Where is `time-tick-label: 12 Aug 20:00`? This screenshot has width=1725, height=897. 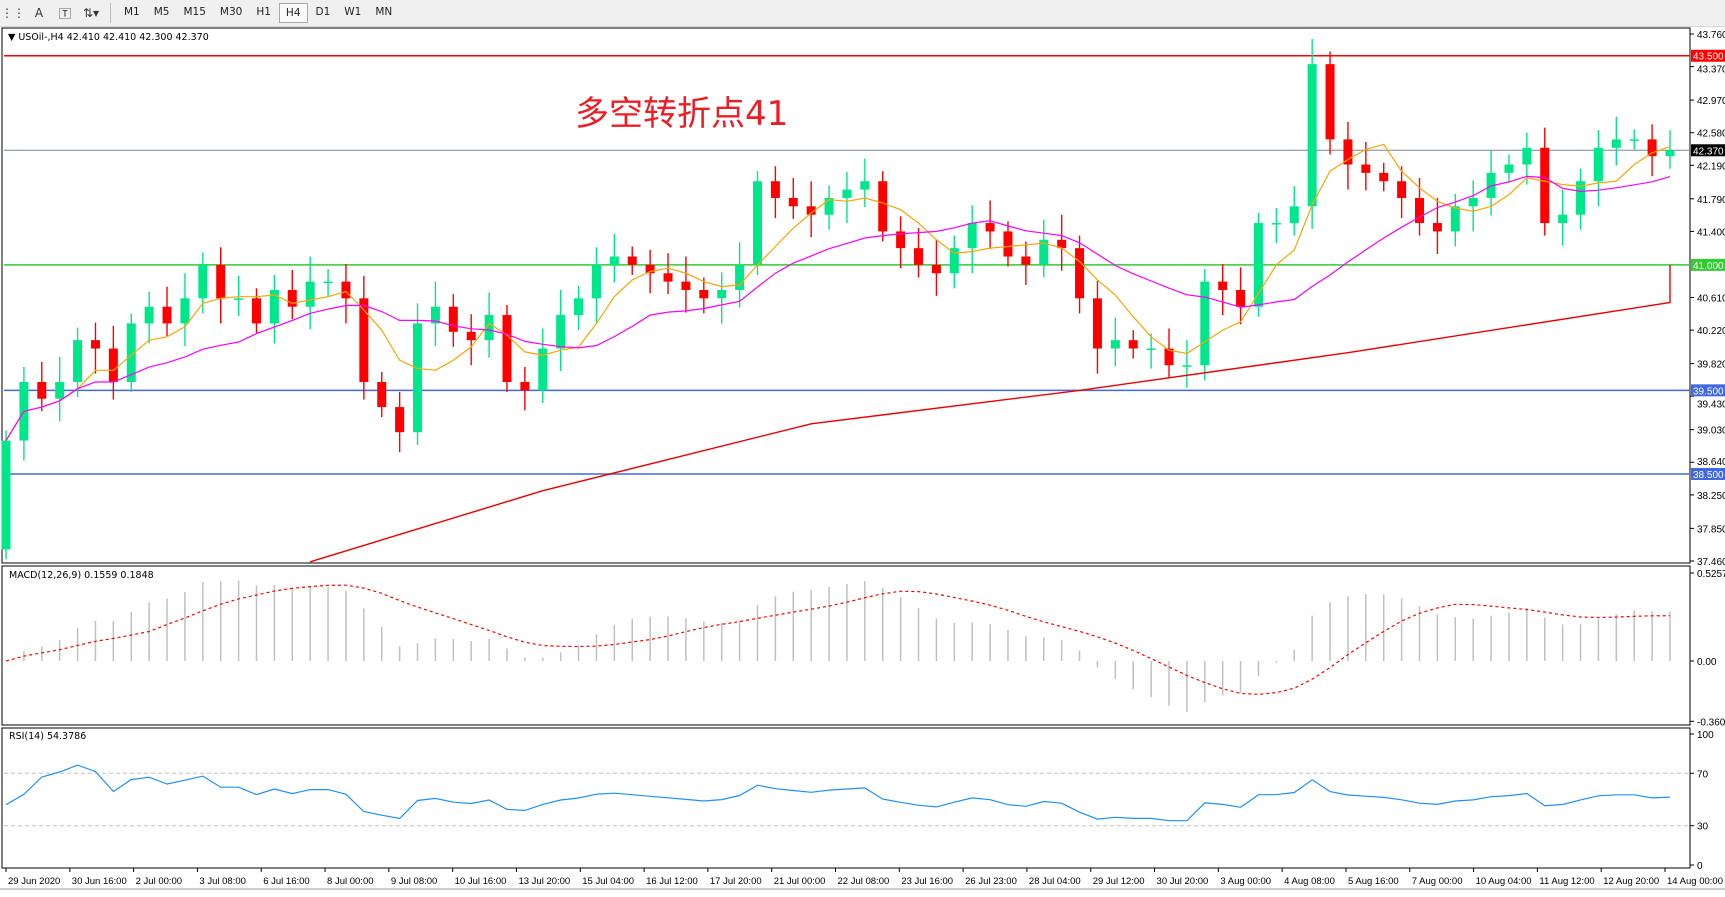
time-tick-label: 12 Aug 20:00 is located at coordinates (1631, 881).